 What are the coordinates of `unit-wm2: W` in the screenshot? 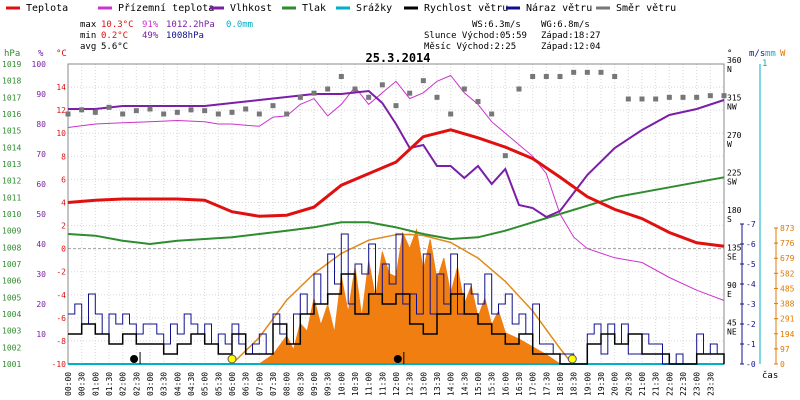 It's located at (783, 54).